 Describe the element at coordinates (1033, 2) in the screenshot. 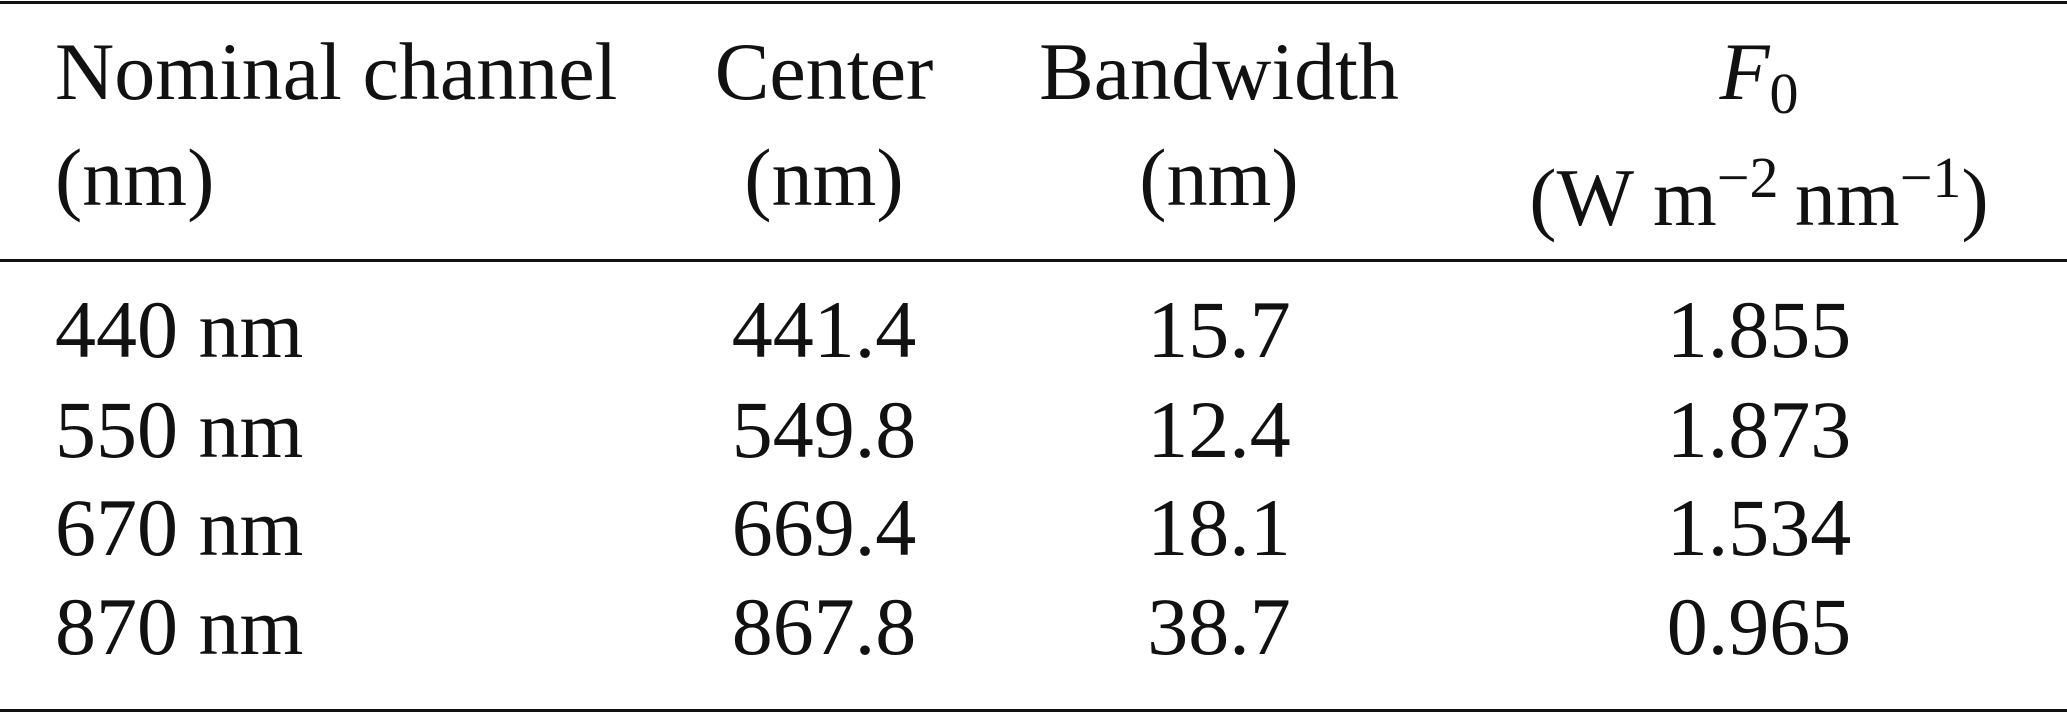

I see `top-rule` at that location.